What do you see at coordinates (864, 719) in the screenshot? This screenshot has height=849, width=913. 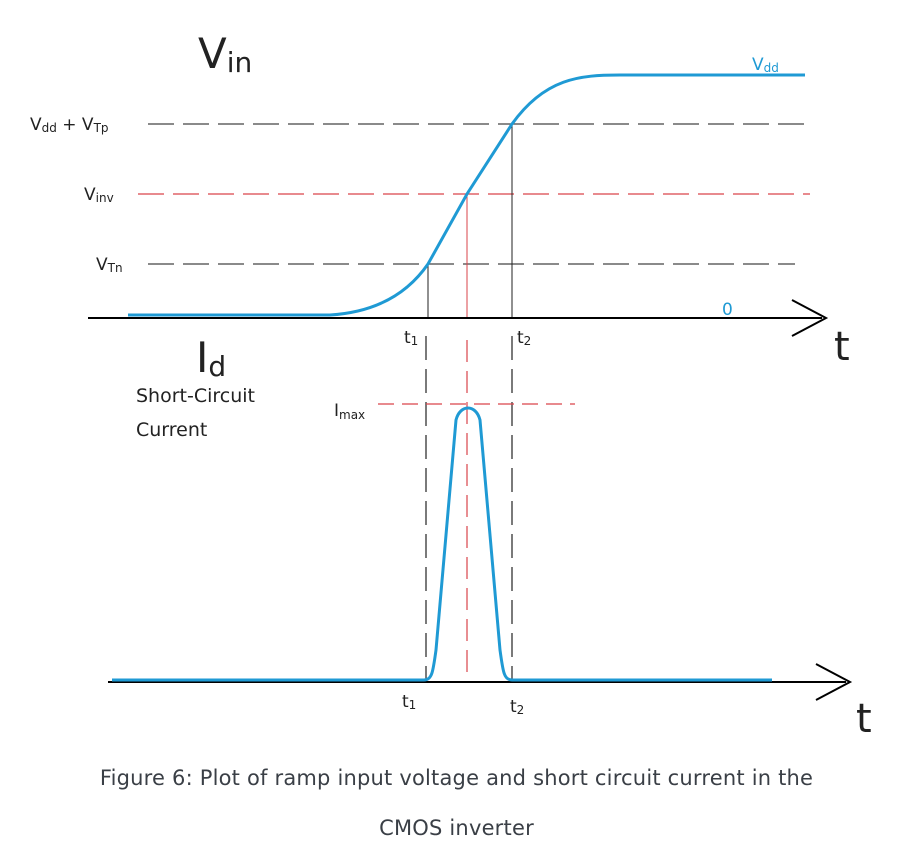 I see `bottom-t-axis-label: t` at bounding box center [864, 719].